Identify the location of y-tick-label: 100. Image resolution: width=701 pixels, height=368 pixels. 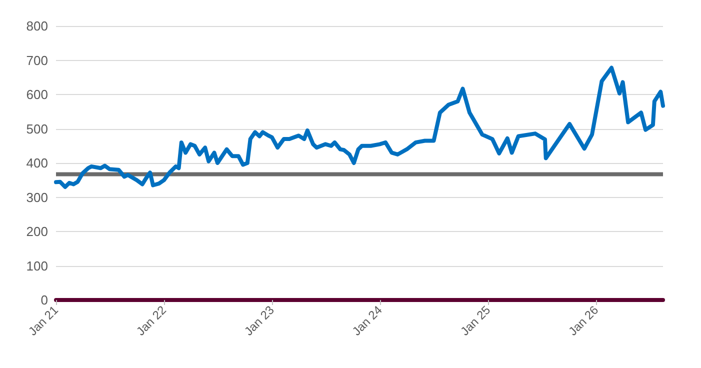
(37, 266).